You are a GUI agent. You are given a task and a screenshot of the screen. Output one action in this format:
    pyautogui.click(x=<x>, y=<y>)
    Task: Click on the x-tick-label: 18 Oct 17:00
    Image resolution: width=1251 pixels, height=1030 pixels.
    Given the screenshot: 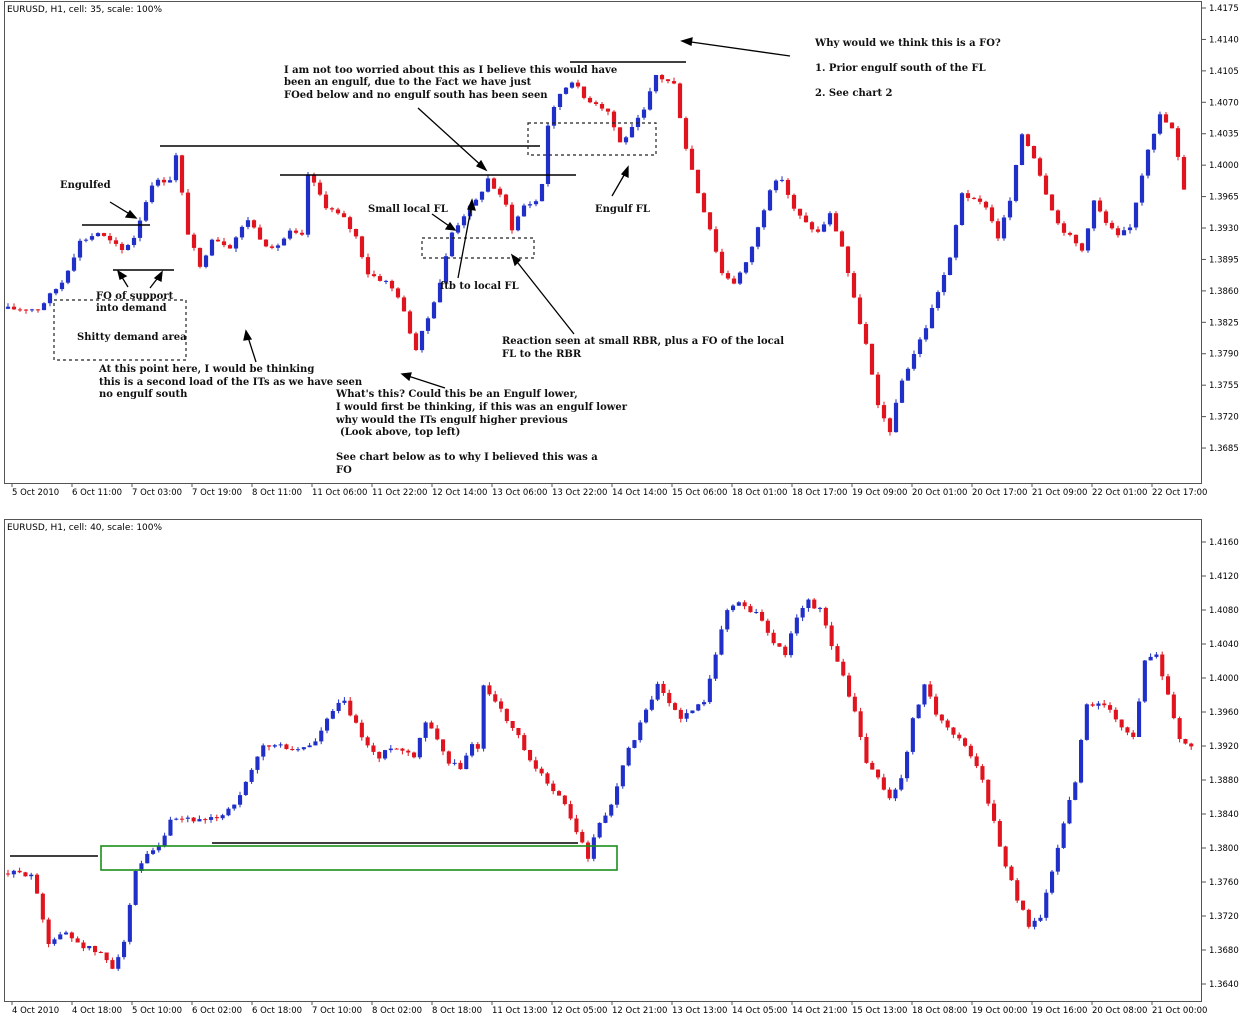 What is the action you would take?
    pyautogui.click(x=819, y=493)
    